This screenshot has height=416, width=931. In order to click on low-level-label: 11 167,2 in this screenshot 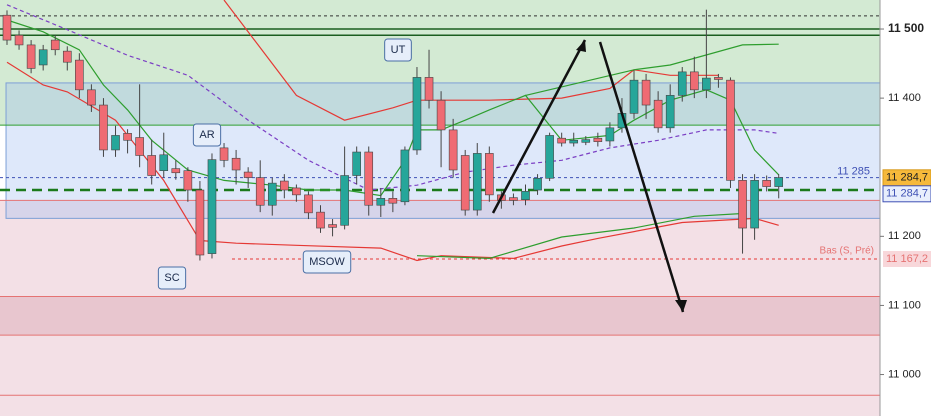, I will do `click(907, 259)`.